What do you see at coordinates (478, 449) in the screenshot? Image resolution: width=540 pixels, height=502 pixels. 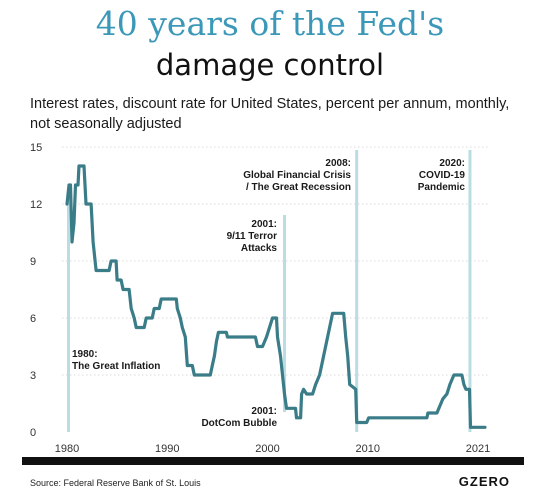 I see `x-tick-label: 2021` at bounding box center [478, 449].